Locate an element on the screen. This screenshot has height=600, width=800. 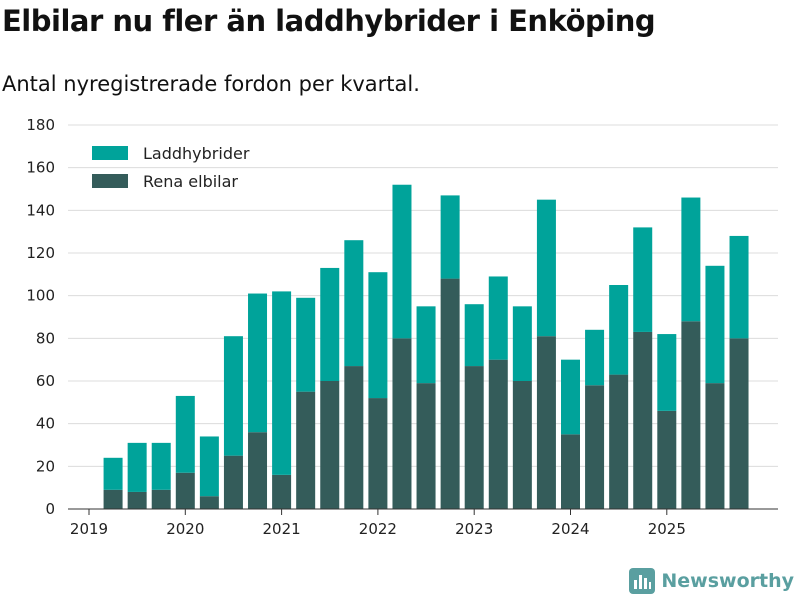
y-tick-label: 160 is located at coordinates (40, 168).